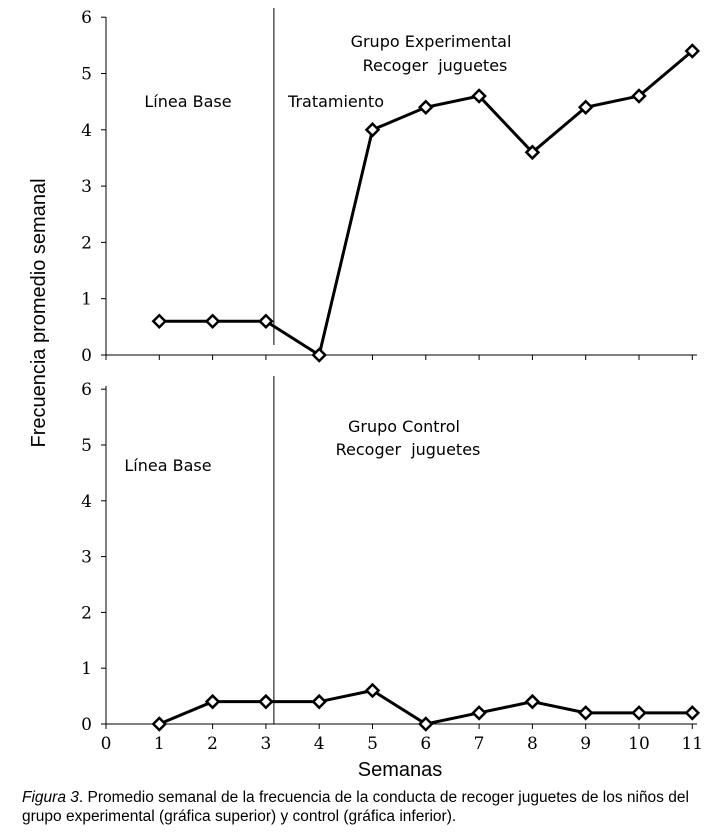 This screenshot has width=707, height=836. Describe the element at coordinates (335, 101) in the screenshot. I see `exp-phase-label: Tratamiento` at that location.